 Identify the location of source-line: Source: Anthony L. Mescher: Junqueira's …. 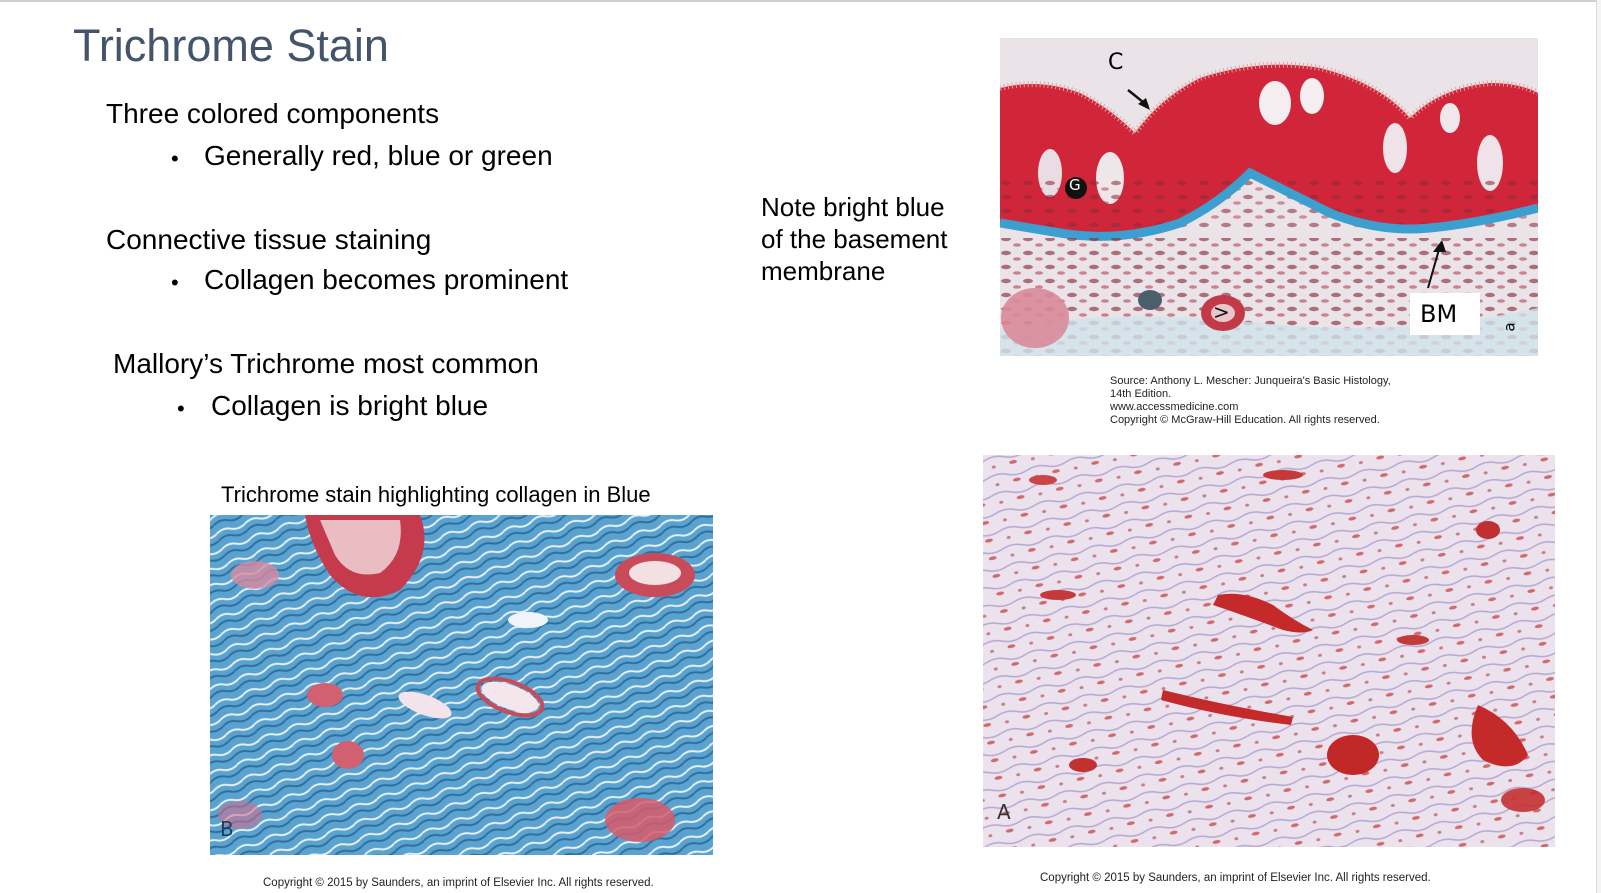
(1250, 381).